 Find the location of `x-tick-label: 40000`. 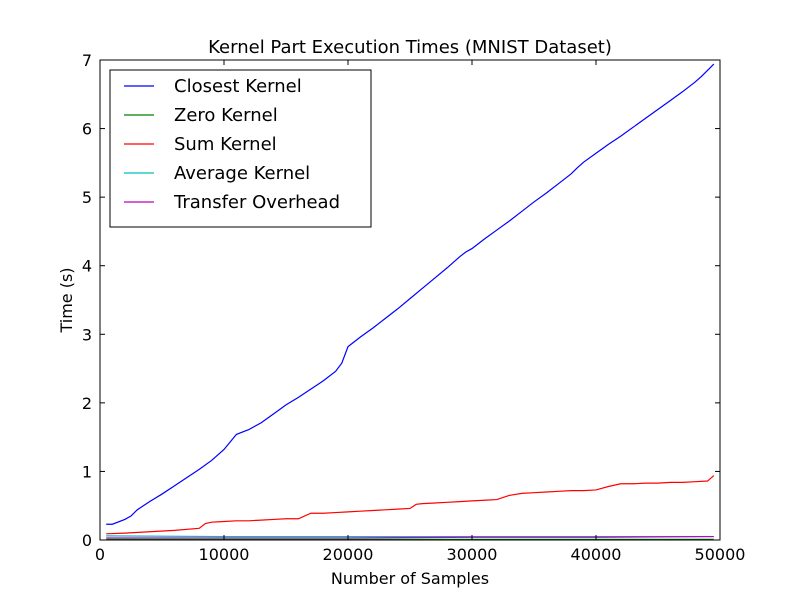

x-tick-label: 40000 is located at coordinates (596, 554).